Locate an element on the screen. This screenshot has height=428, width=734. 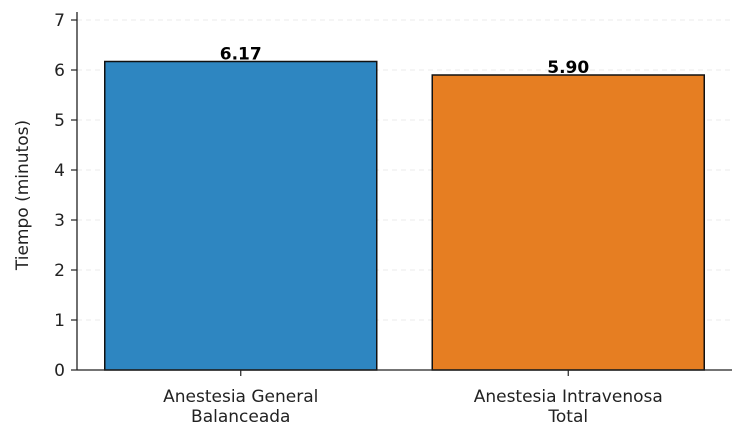
x-tick-label: Anestesia Intravenosa is located at coordinates (568, 397).